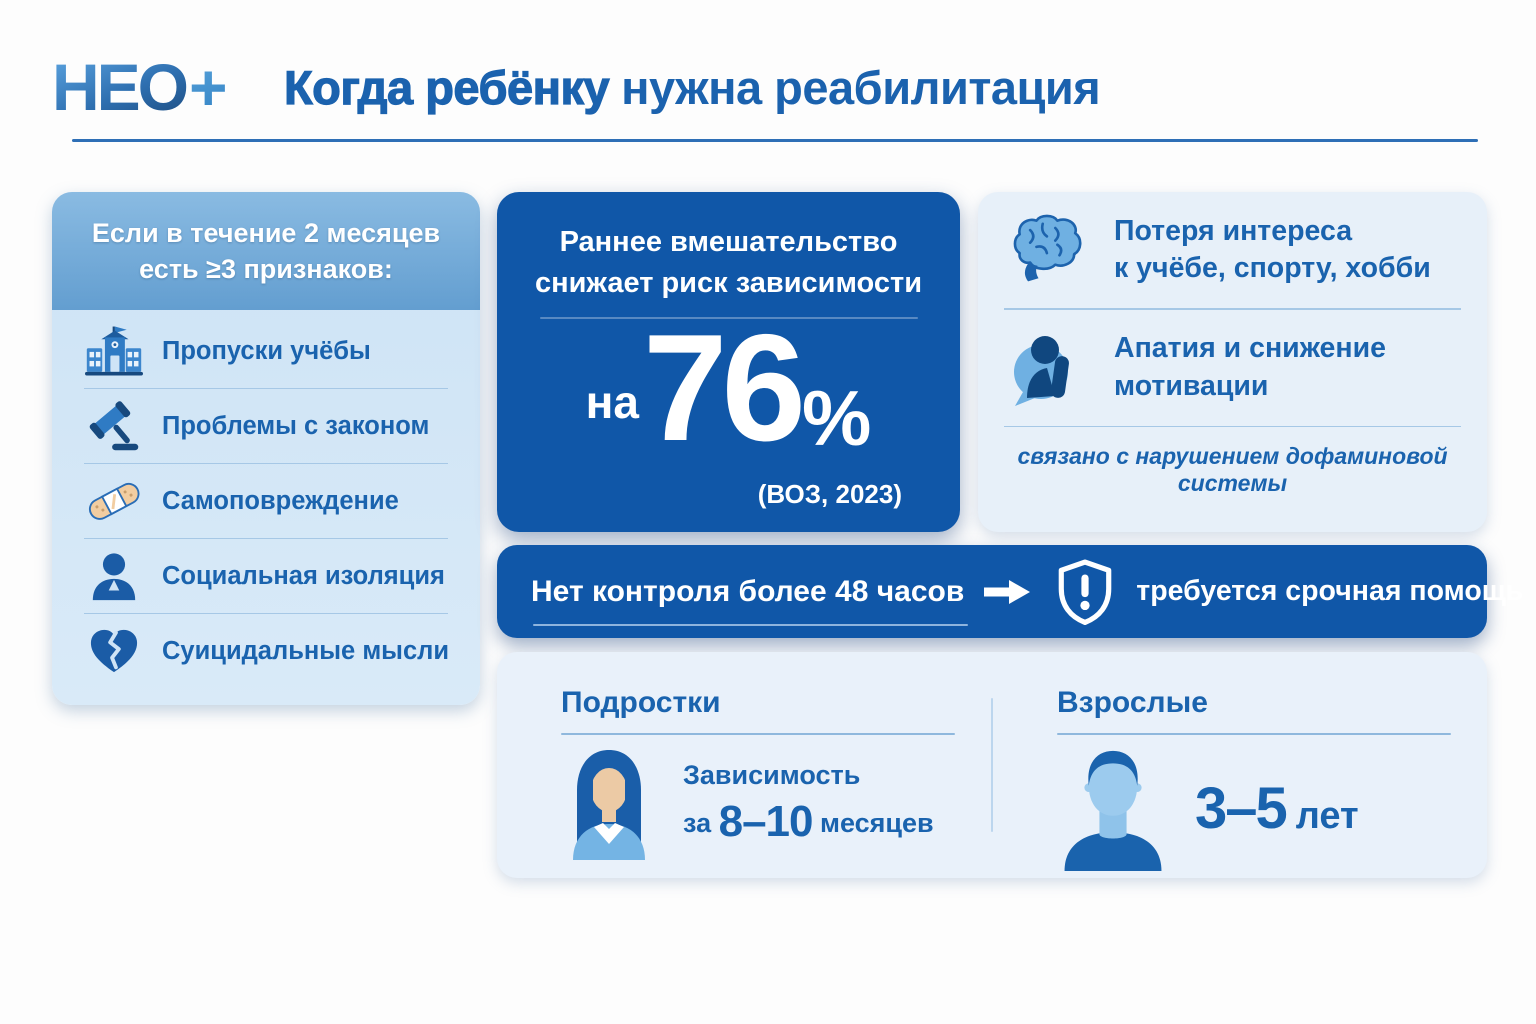  Describe the element at coordinates (1085, 592) in the screenshot. I see `shield-alert-icon` at that location.